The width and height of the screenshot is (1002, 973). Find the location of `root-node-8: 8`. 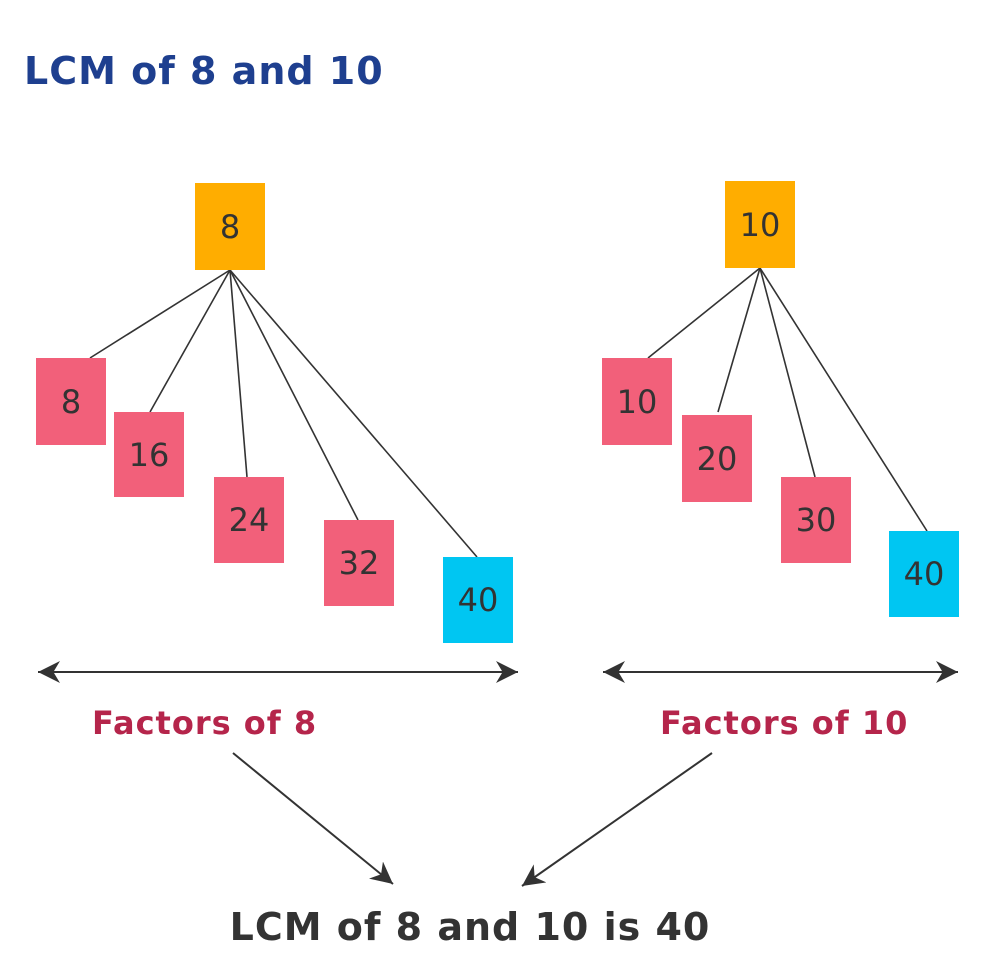

root-node-8: 8 is located at coordinates (230, 226).